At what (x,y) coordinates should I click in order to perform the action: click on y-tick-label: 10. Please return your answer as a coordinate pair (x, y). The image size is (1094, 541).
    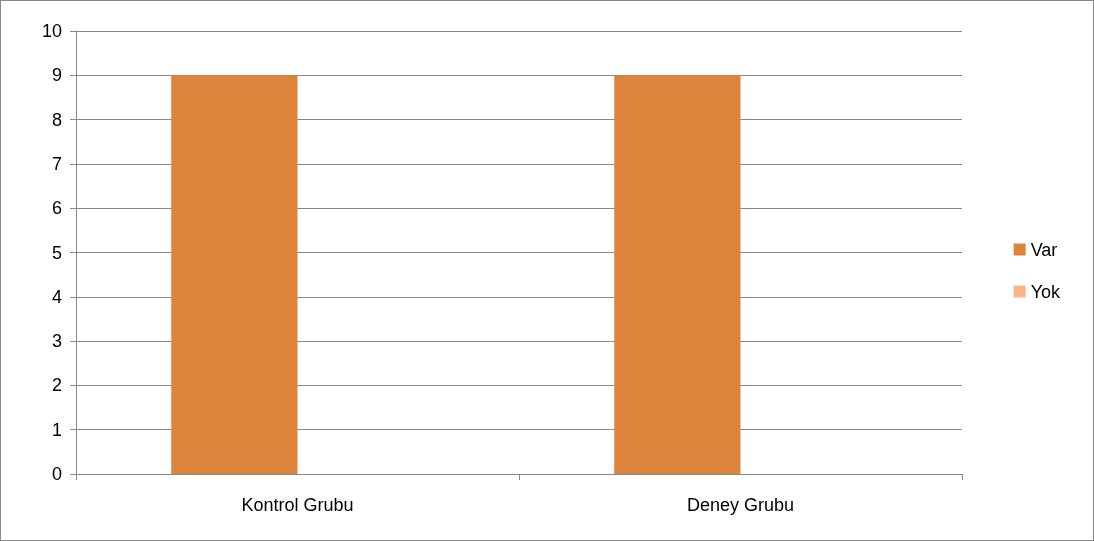
    Looking at the image, I should click on (51, 31).